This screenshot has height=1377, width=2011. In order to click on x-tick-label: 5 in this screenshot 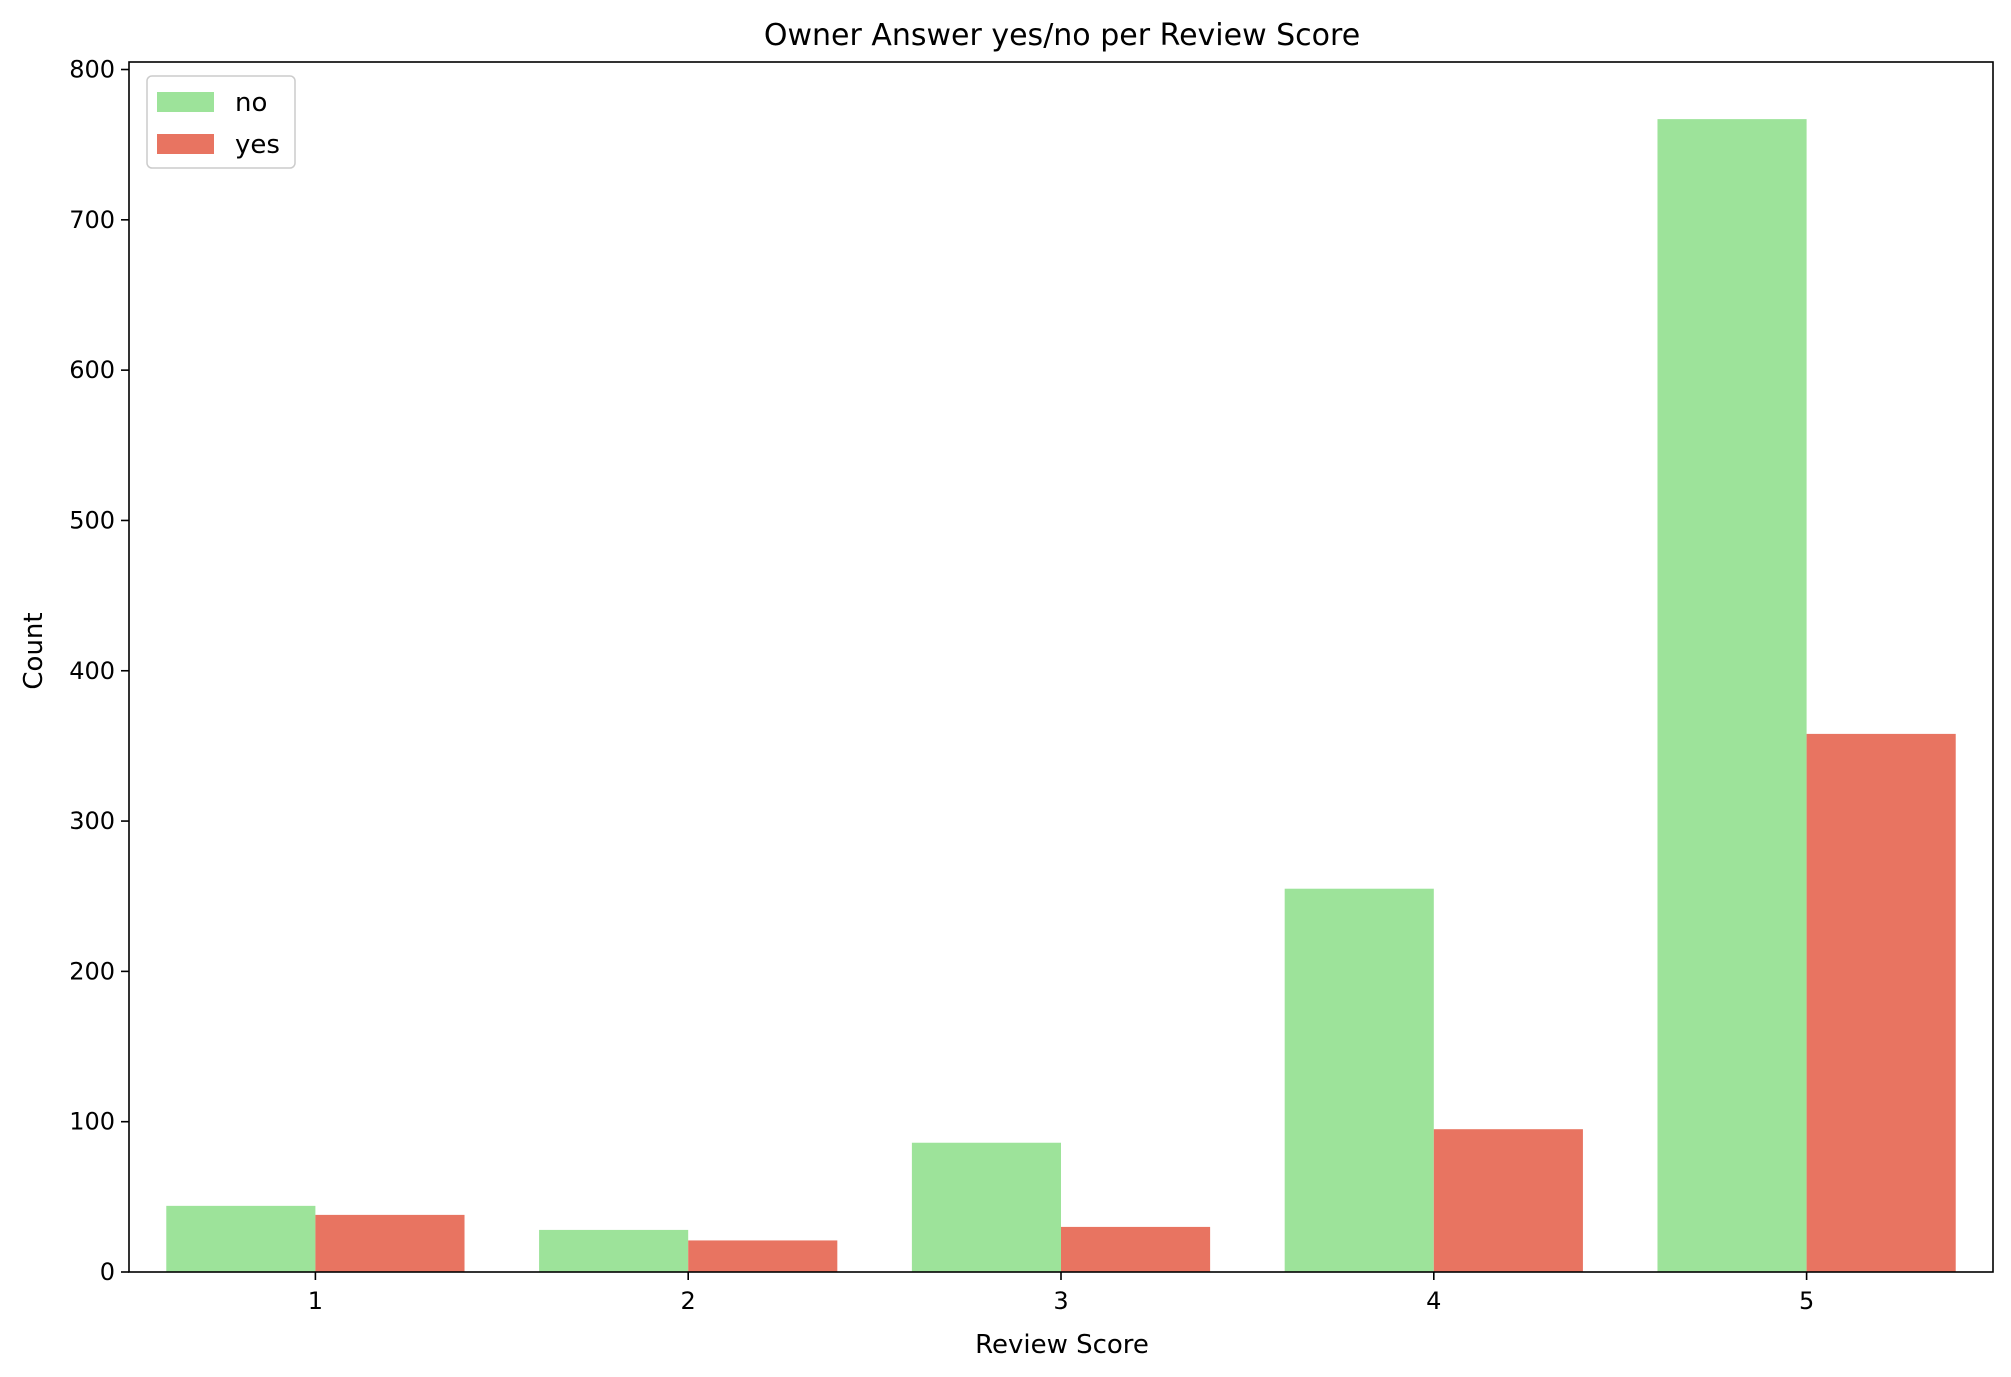, I will do `click(1806, 1301)`.